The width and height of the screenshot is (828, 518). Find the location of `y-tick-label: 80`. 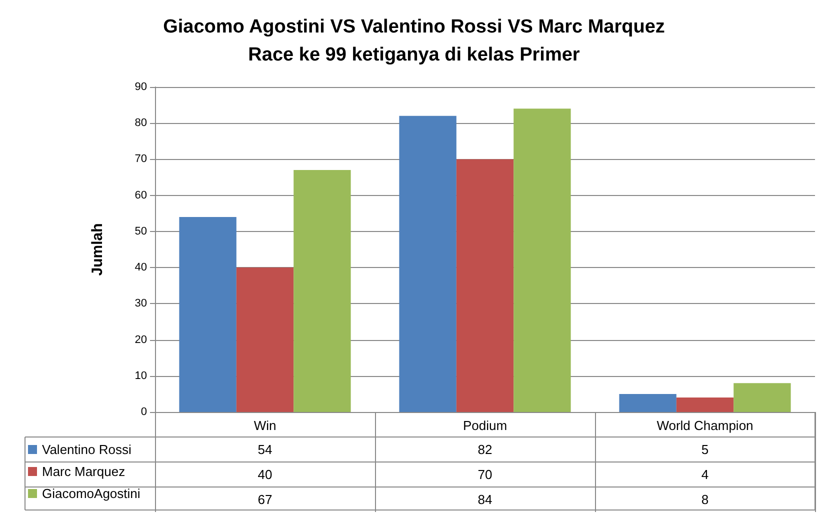

y-tick-label: 80 is located at coordinates (140, 123).